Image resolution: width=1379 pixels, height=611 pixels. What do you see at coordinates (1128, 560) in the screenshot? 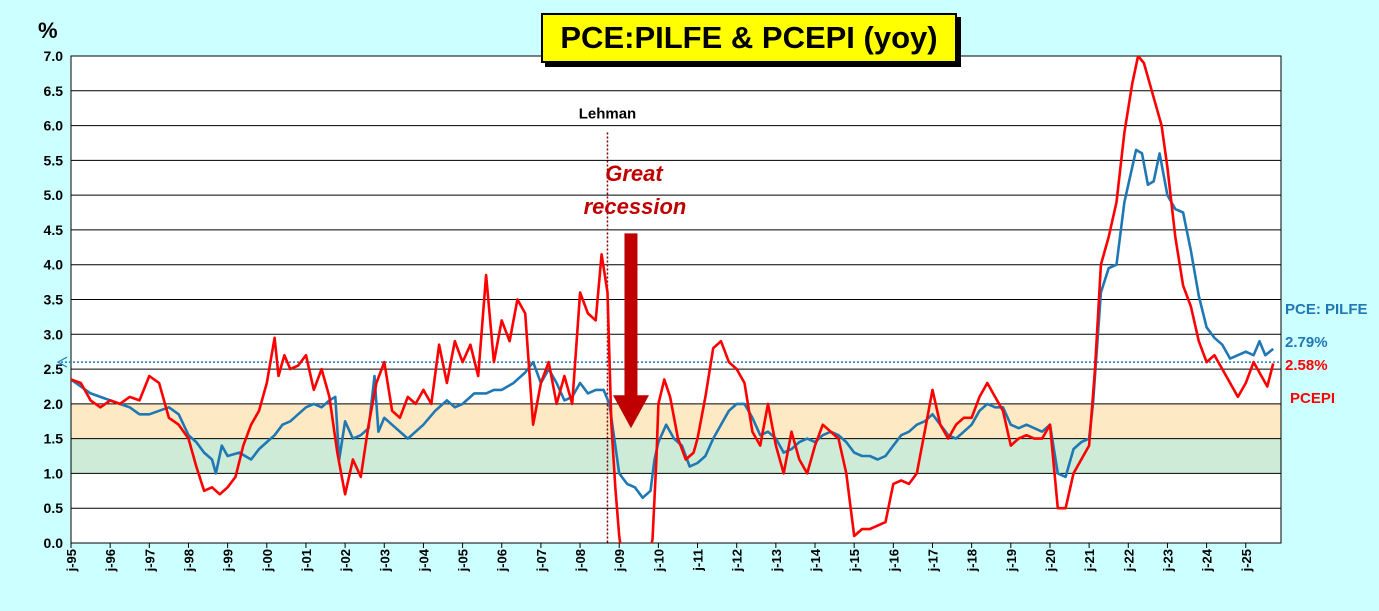
I see `x-tick-label: j-22` at bounding box center [1128, 560].